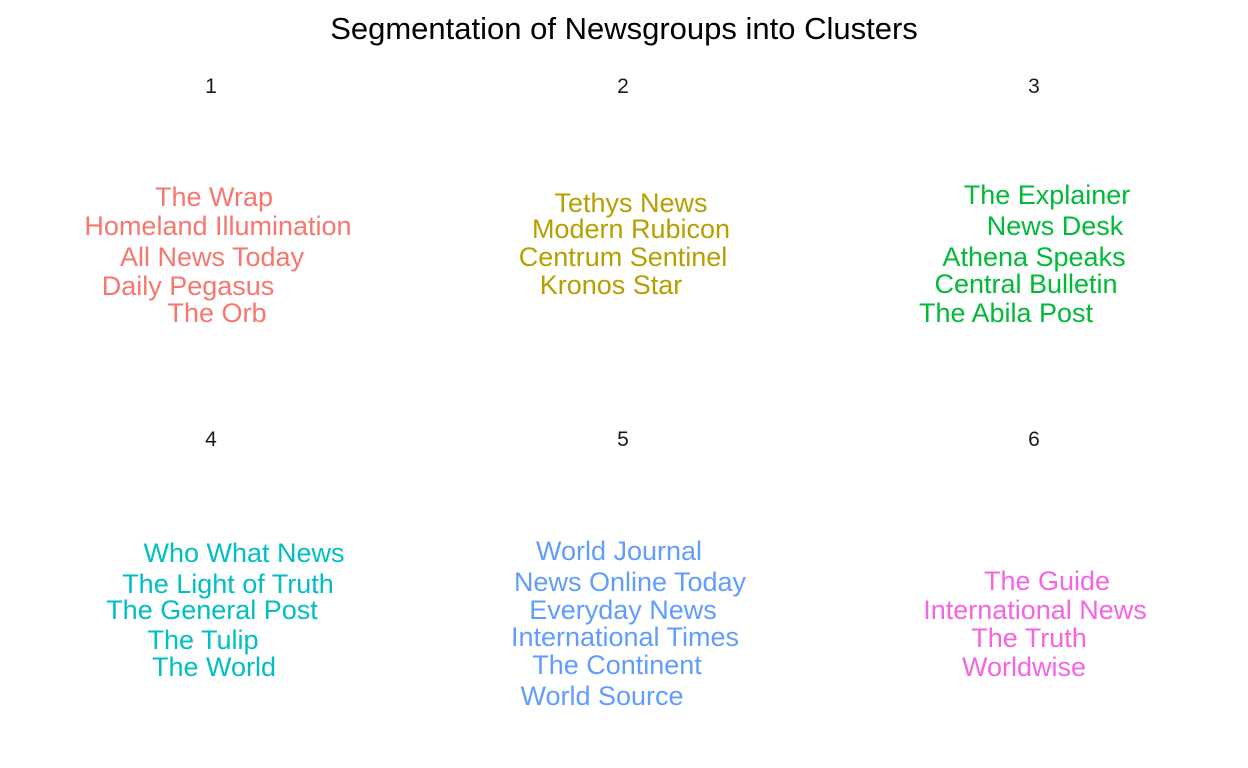 This screenshot has width=1248, height=768. I want to click on cluster-2-word: Centrum Sentinel, so click(623, 257).